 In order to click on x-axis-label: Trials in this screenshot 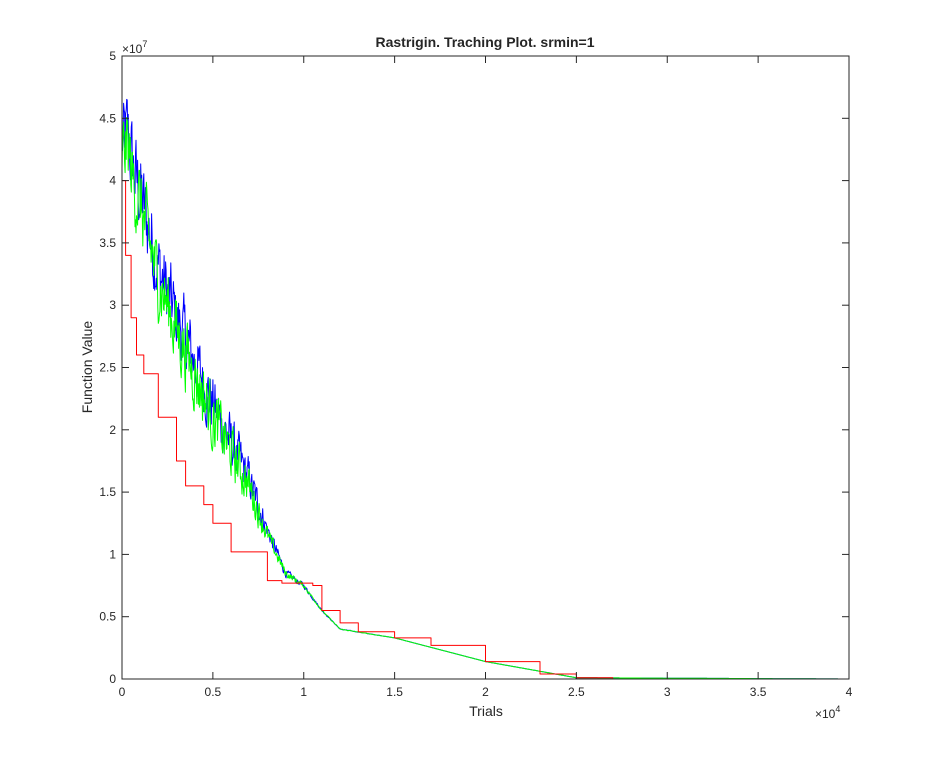, I will do `click(486, 711)`.